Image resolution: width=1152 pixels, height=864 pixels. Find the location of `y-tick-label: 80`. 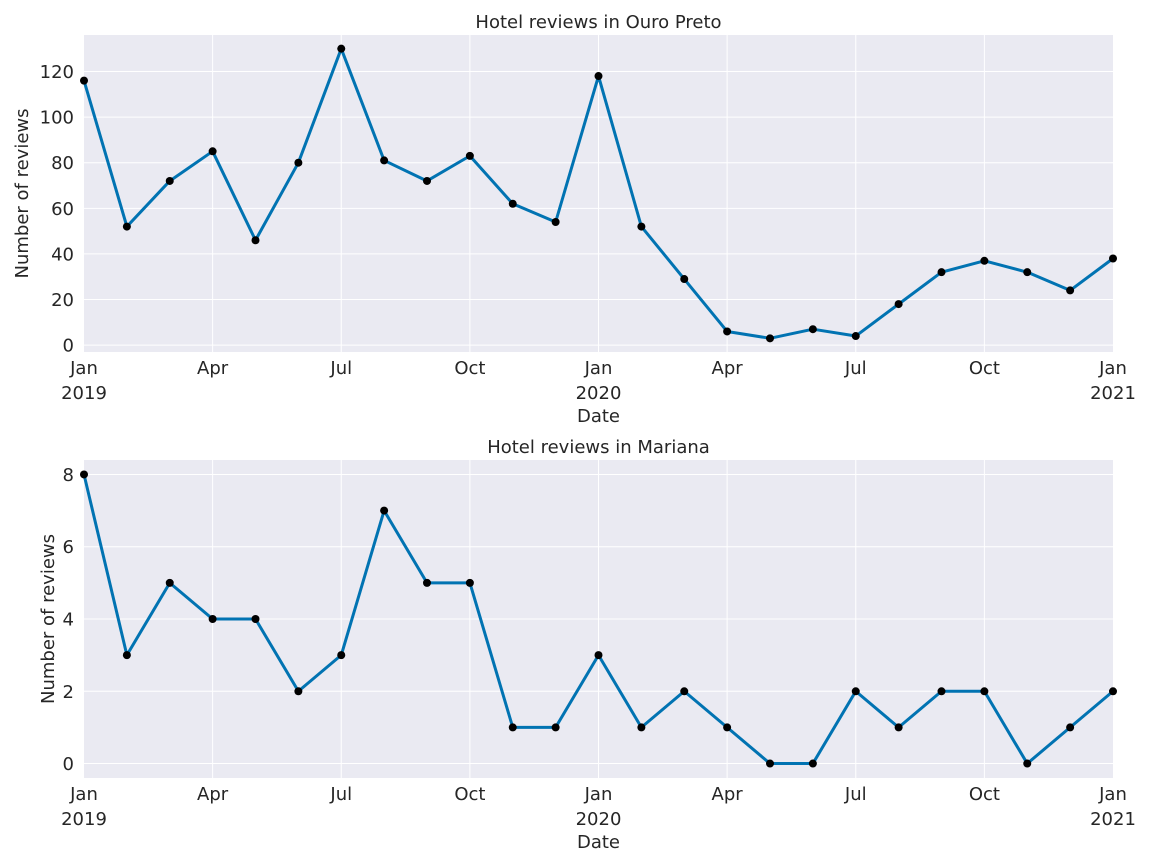

y-tick-label: 80 is located at coordinates (62, 163).